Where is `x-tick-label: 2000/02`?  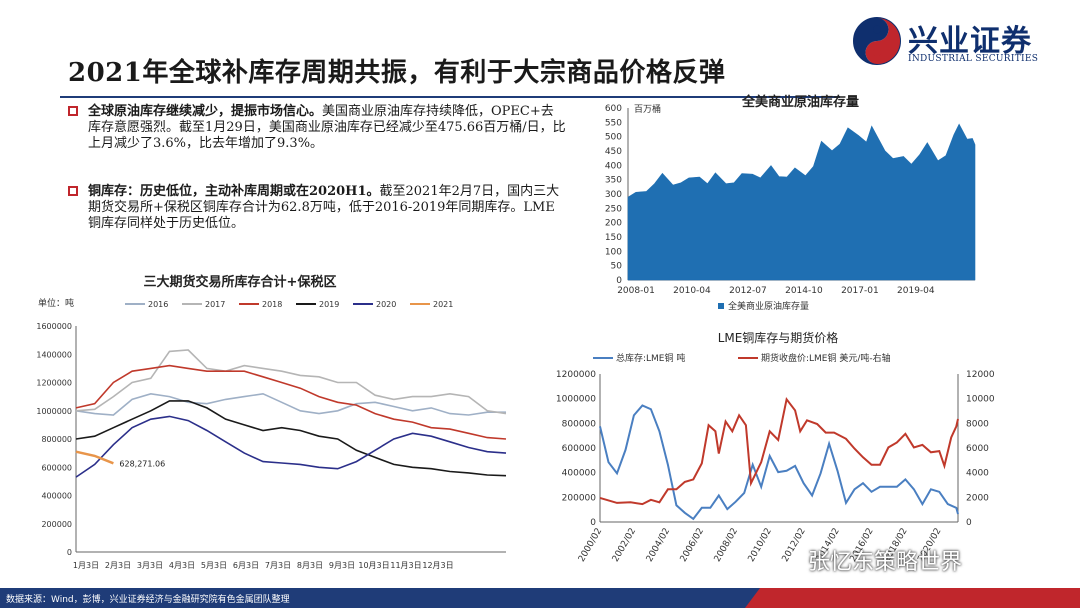
x-tick-label: 2000/02 is located at coordinates (590, 545).